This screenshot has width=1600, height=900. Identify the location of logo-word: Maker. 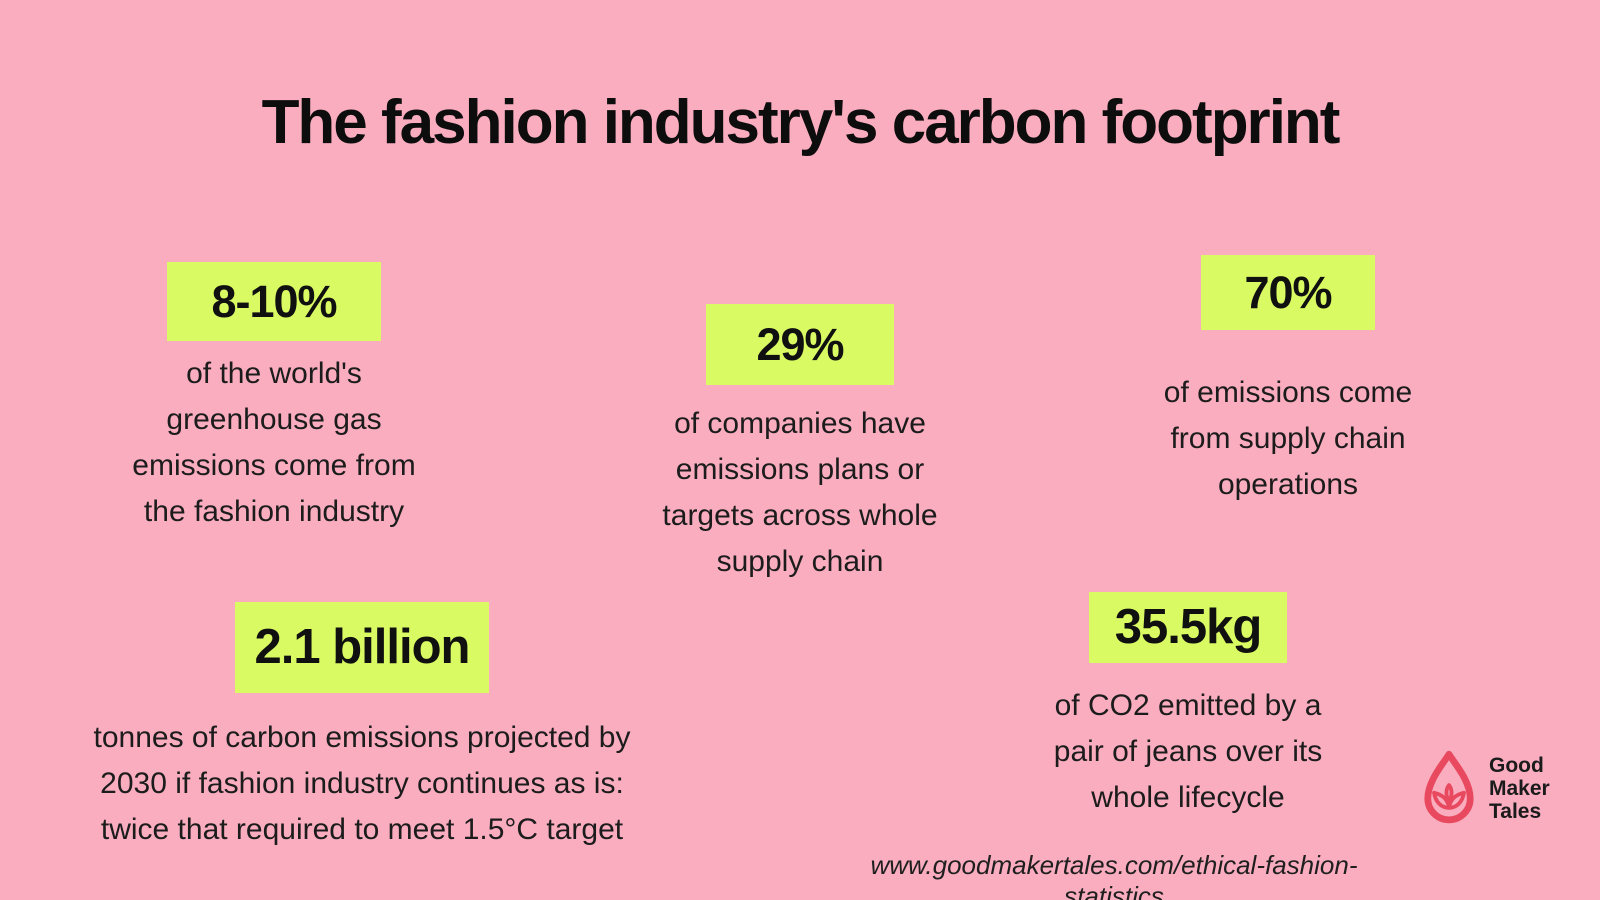
(1519, 788).